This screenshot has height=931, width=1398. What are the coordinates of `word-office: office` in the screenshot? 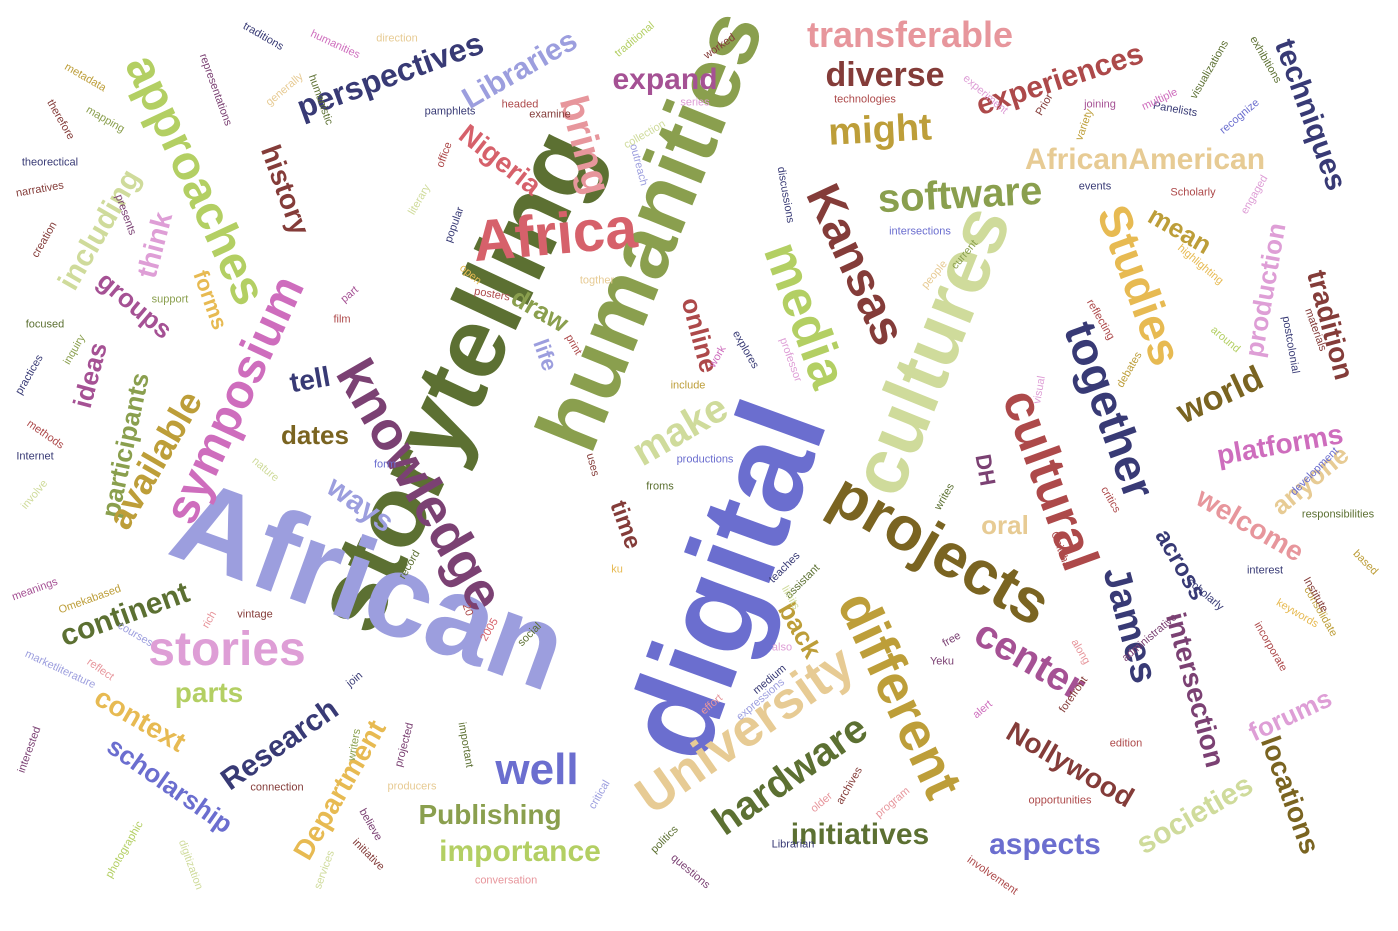 It's located at (444, 155).